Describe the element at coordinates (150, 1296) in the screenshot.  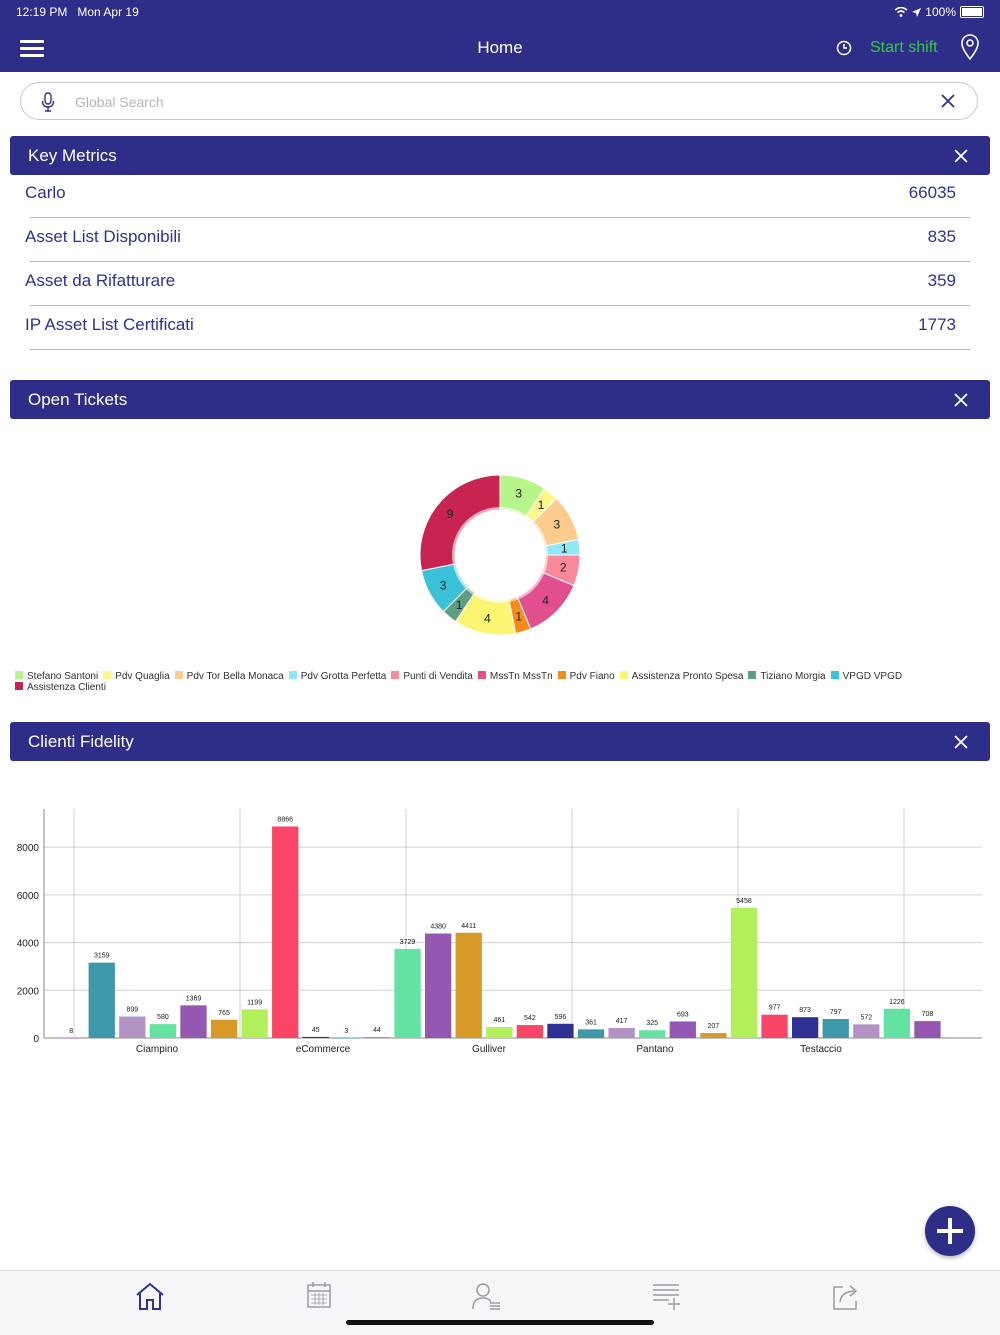
I see `home-icon` at that location.